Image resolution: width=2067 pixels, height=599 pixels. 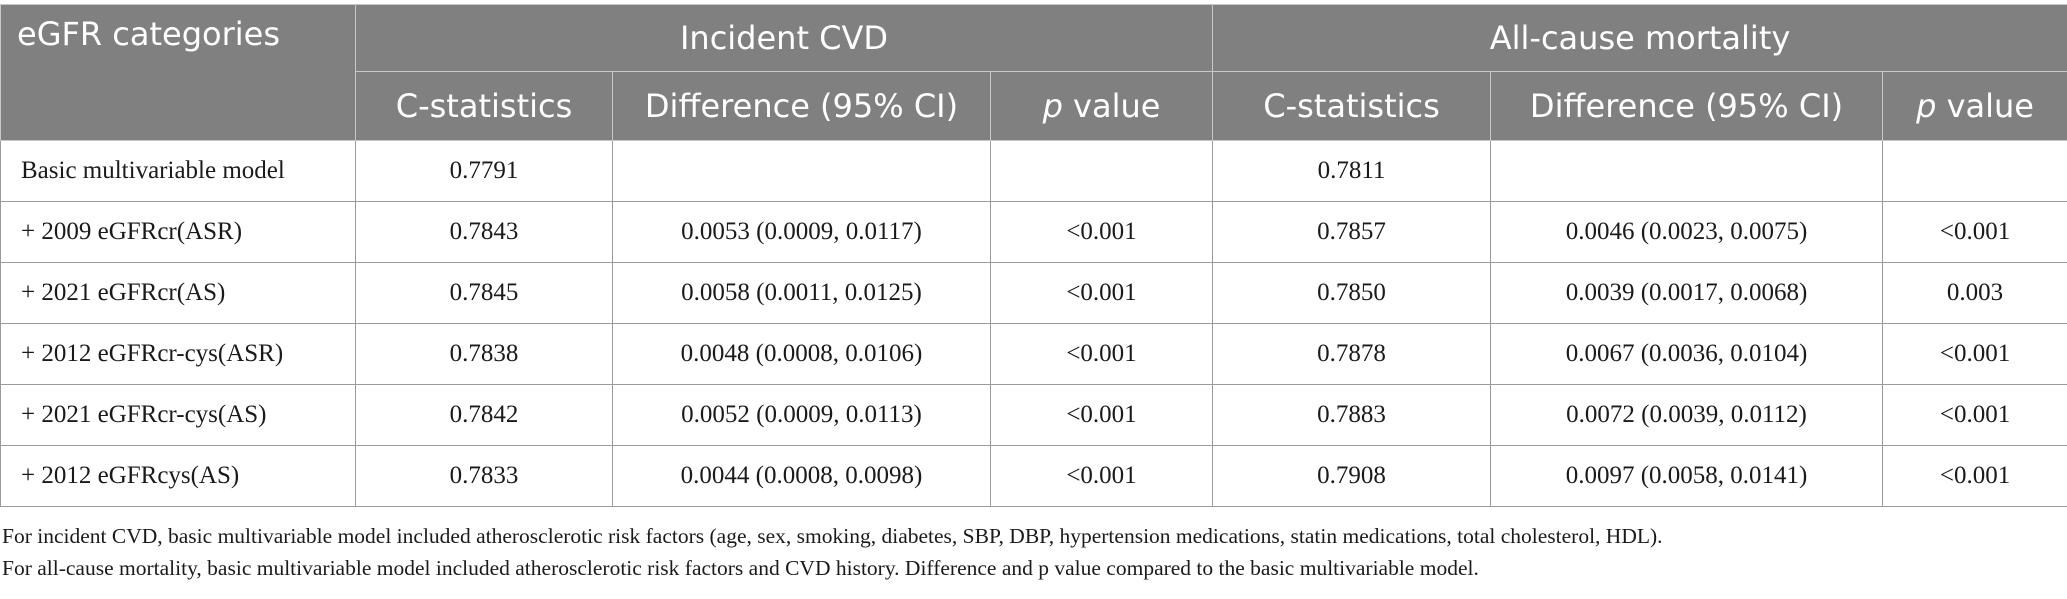 What do you see at coordinates (801, 415) in the screenshot?
I see `cvd-difference: 0.0052 (0.0009, 0.0113)` at bounding box center [801, 415].